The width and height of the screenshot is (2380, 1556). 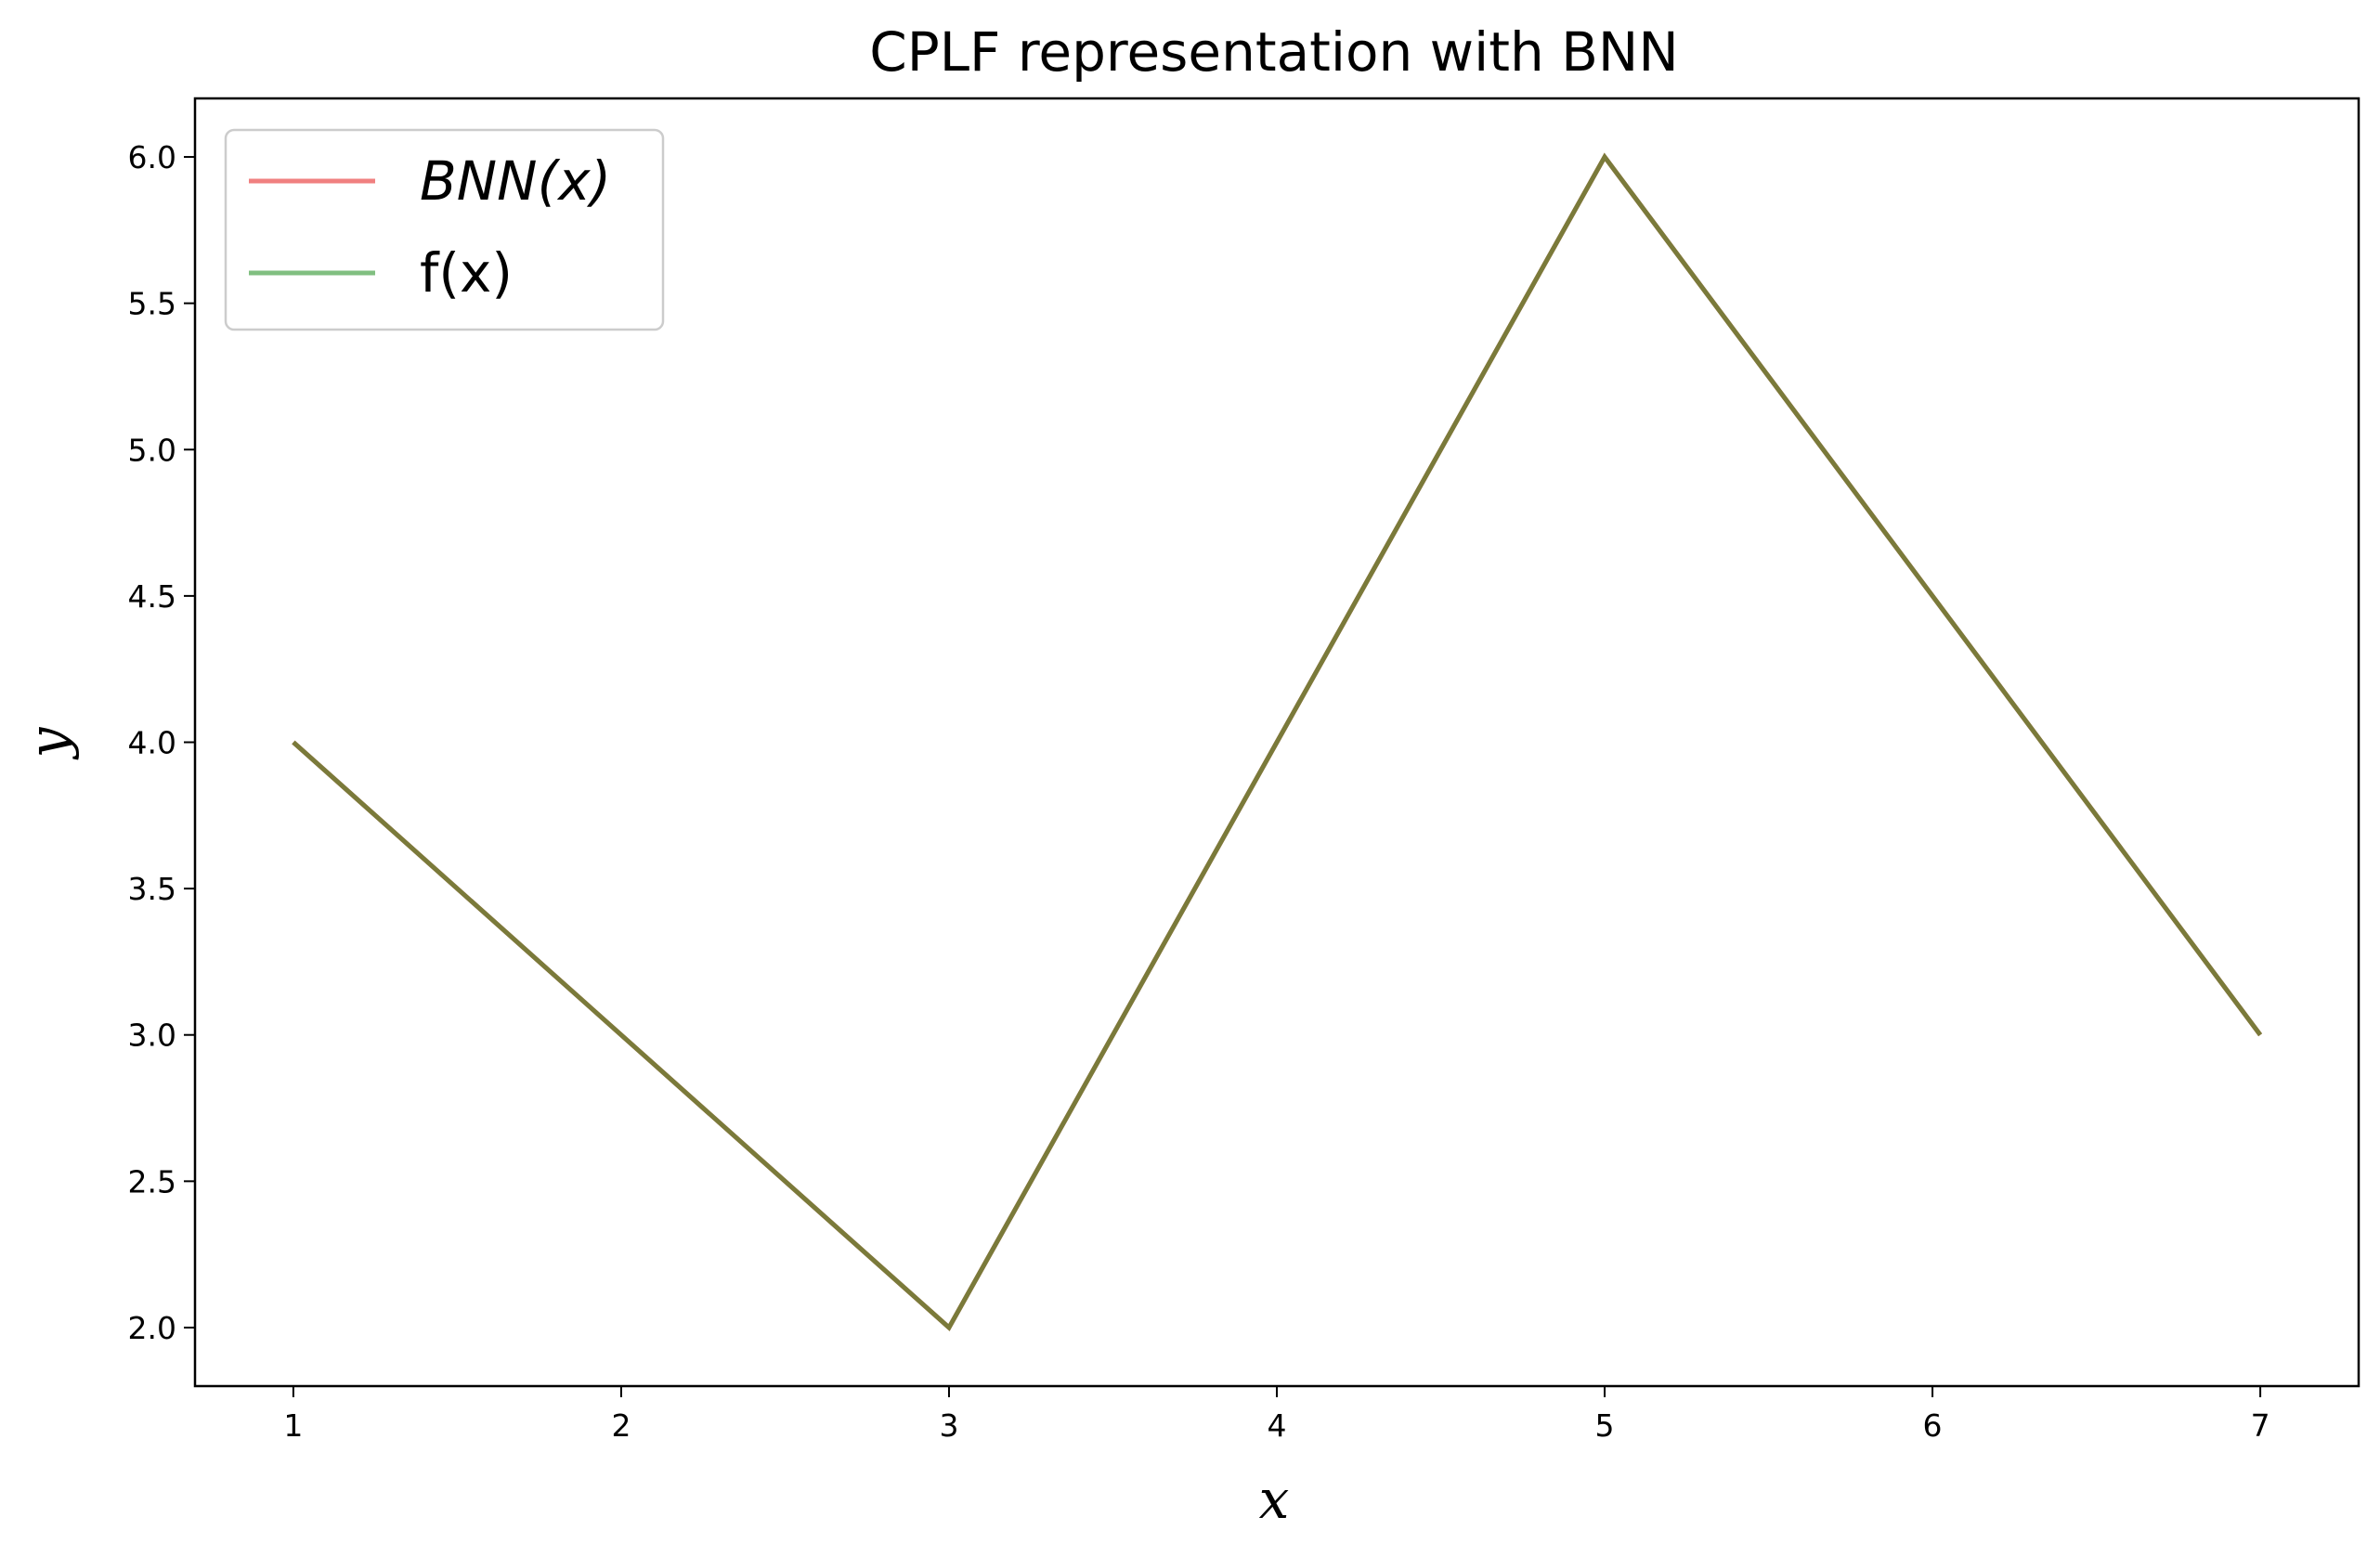 What do you see at coordinates (948, 1425) in the screenshot?
I see `x-tick-label: 3` at bounding box center [948, 1425].